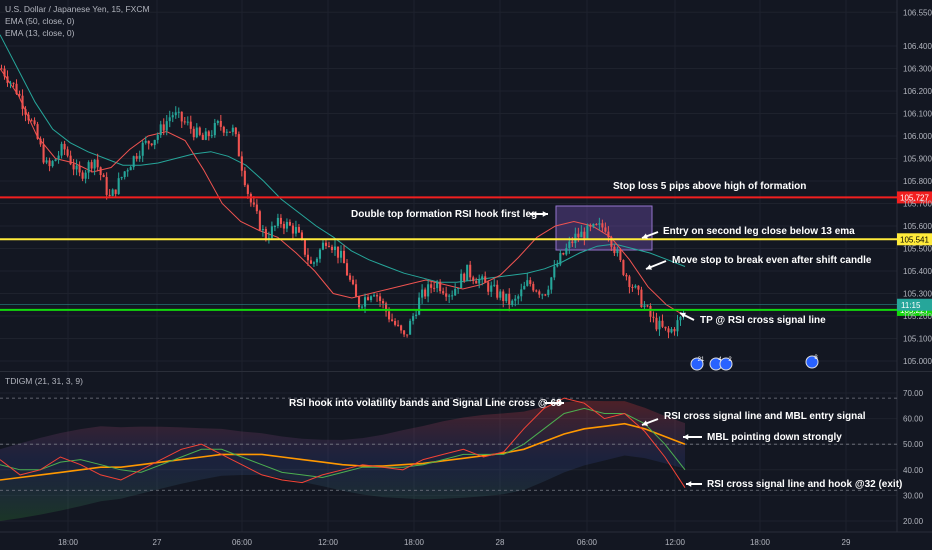 This screenshot has width=932, height=550. What do you see at coordinates (917, 159) in the screenshot?
I see `price-tick-label: 105.900` at bounding box center [917, 159].